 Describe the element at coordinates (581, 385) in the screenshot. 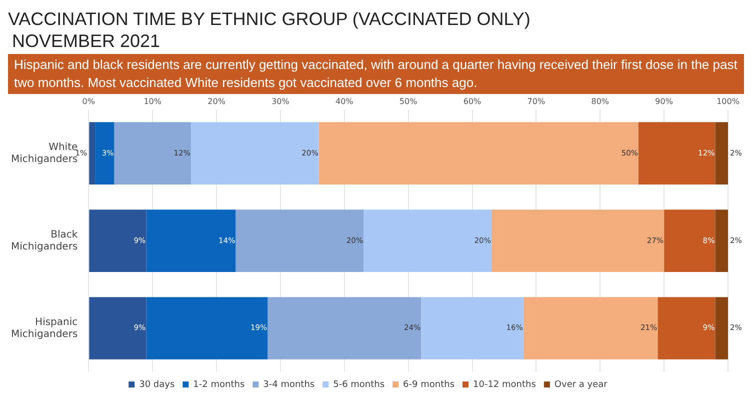

I see `legend-label: Over a year` at that location.